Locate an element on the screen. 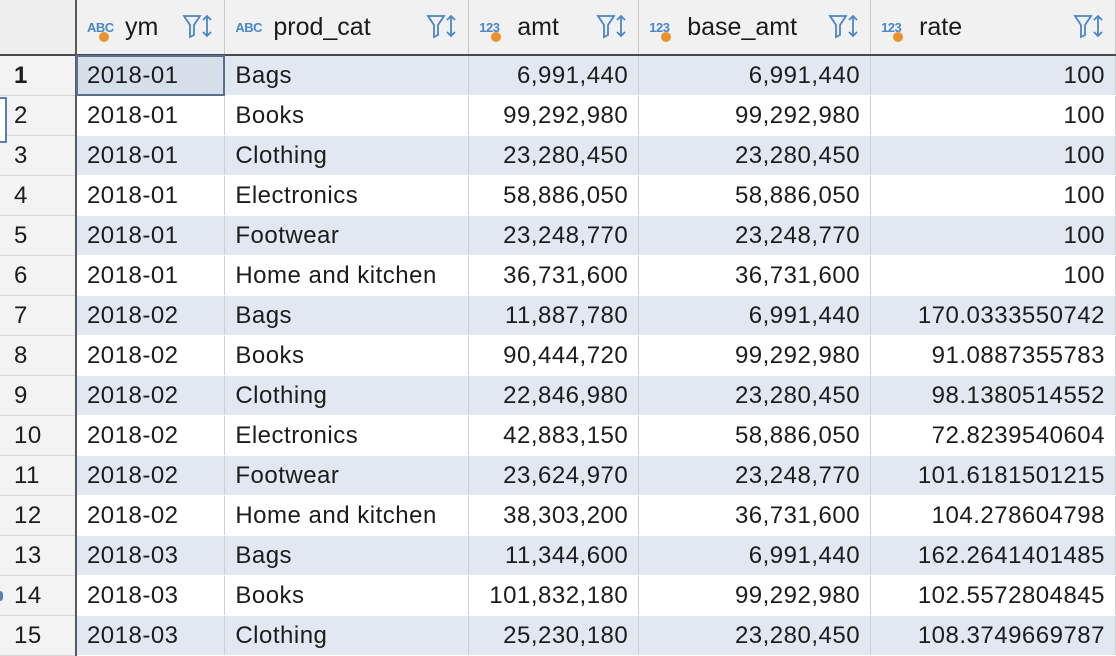 This screenshot has height=656, width=1116. row-number: 9 is located at coordinates (38, 395).